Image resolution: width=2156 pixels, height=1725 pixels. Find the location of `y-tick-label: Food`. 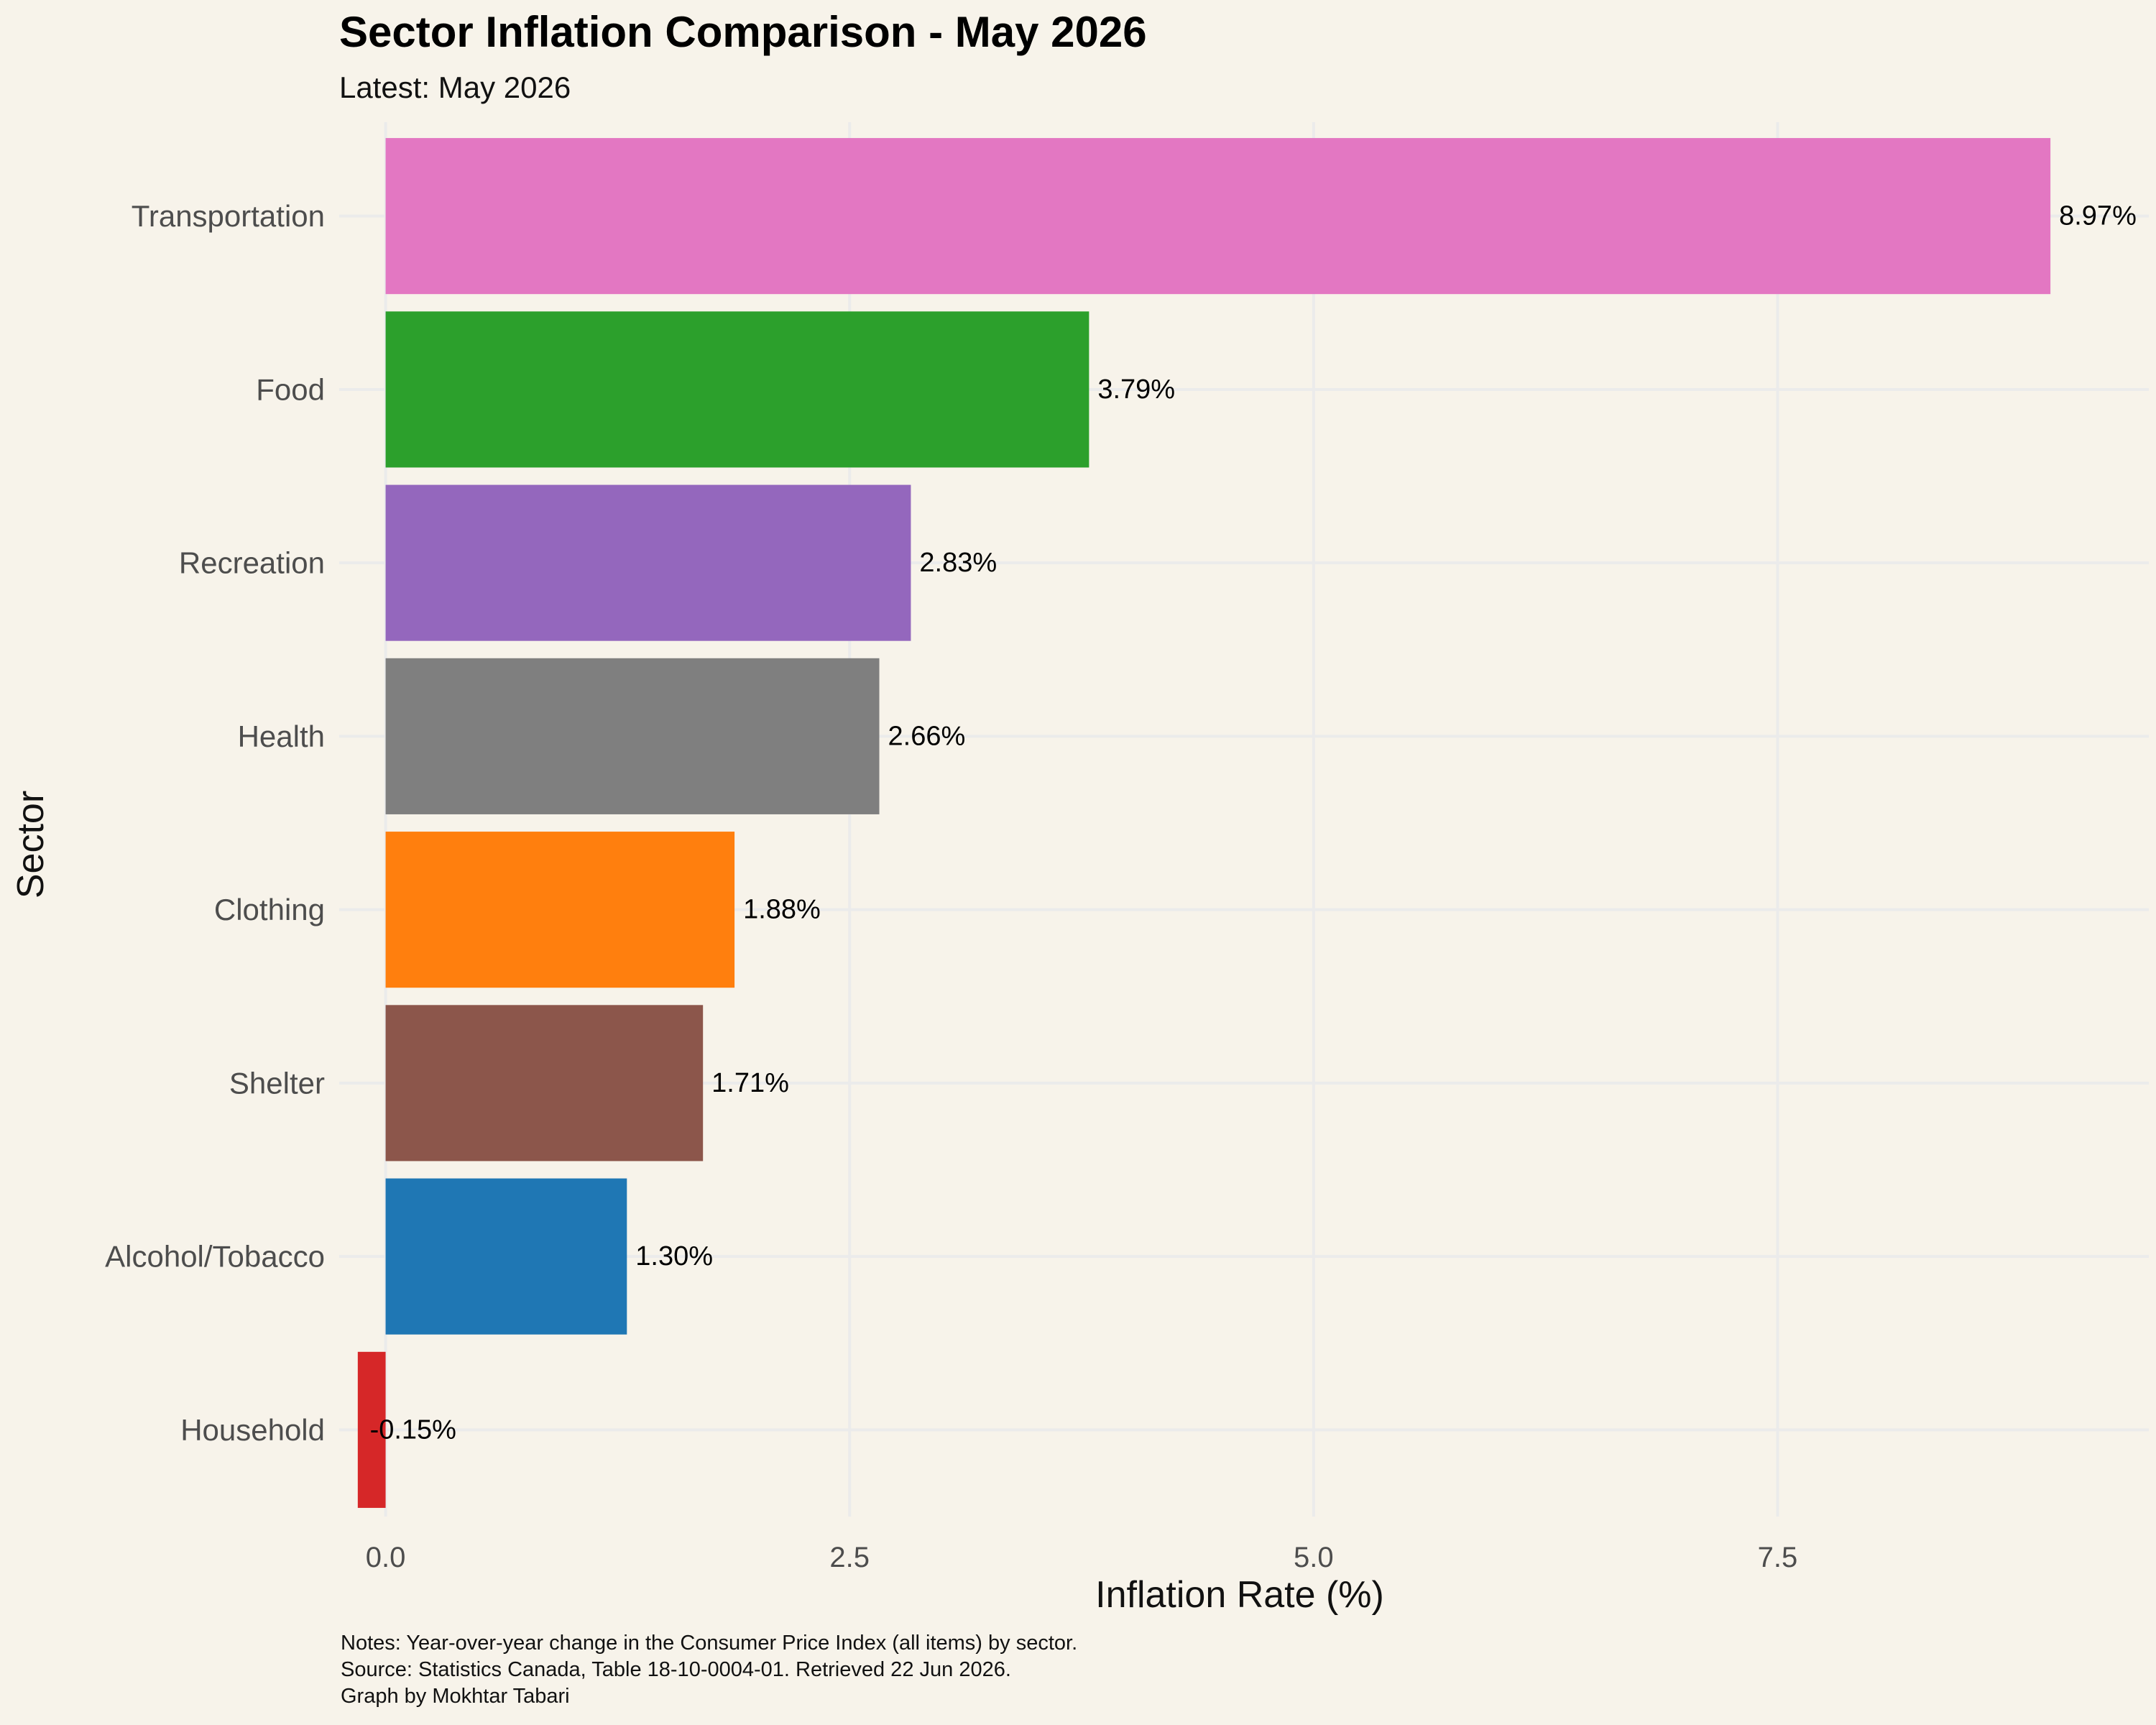

y-tick-label: Food is located at coordinates (291, 389).